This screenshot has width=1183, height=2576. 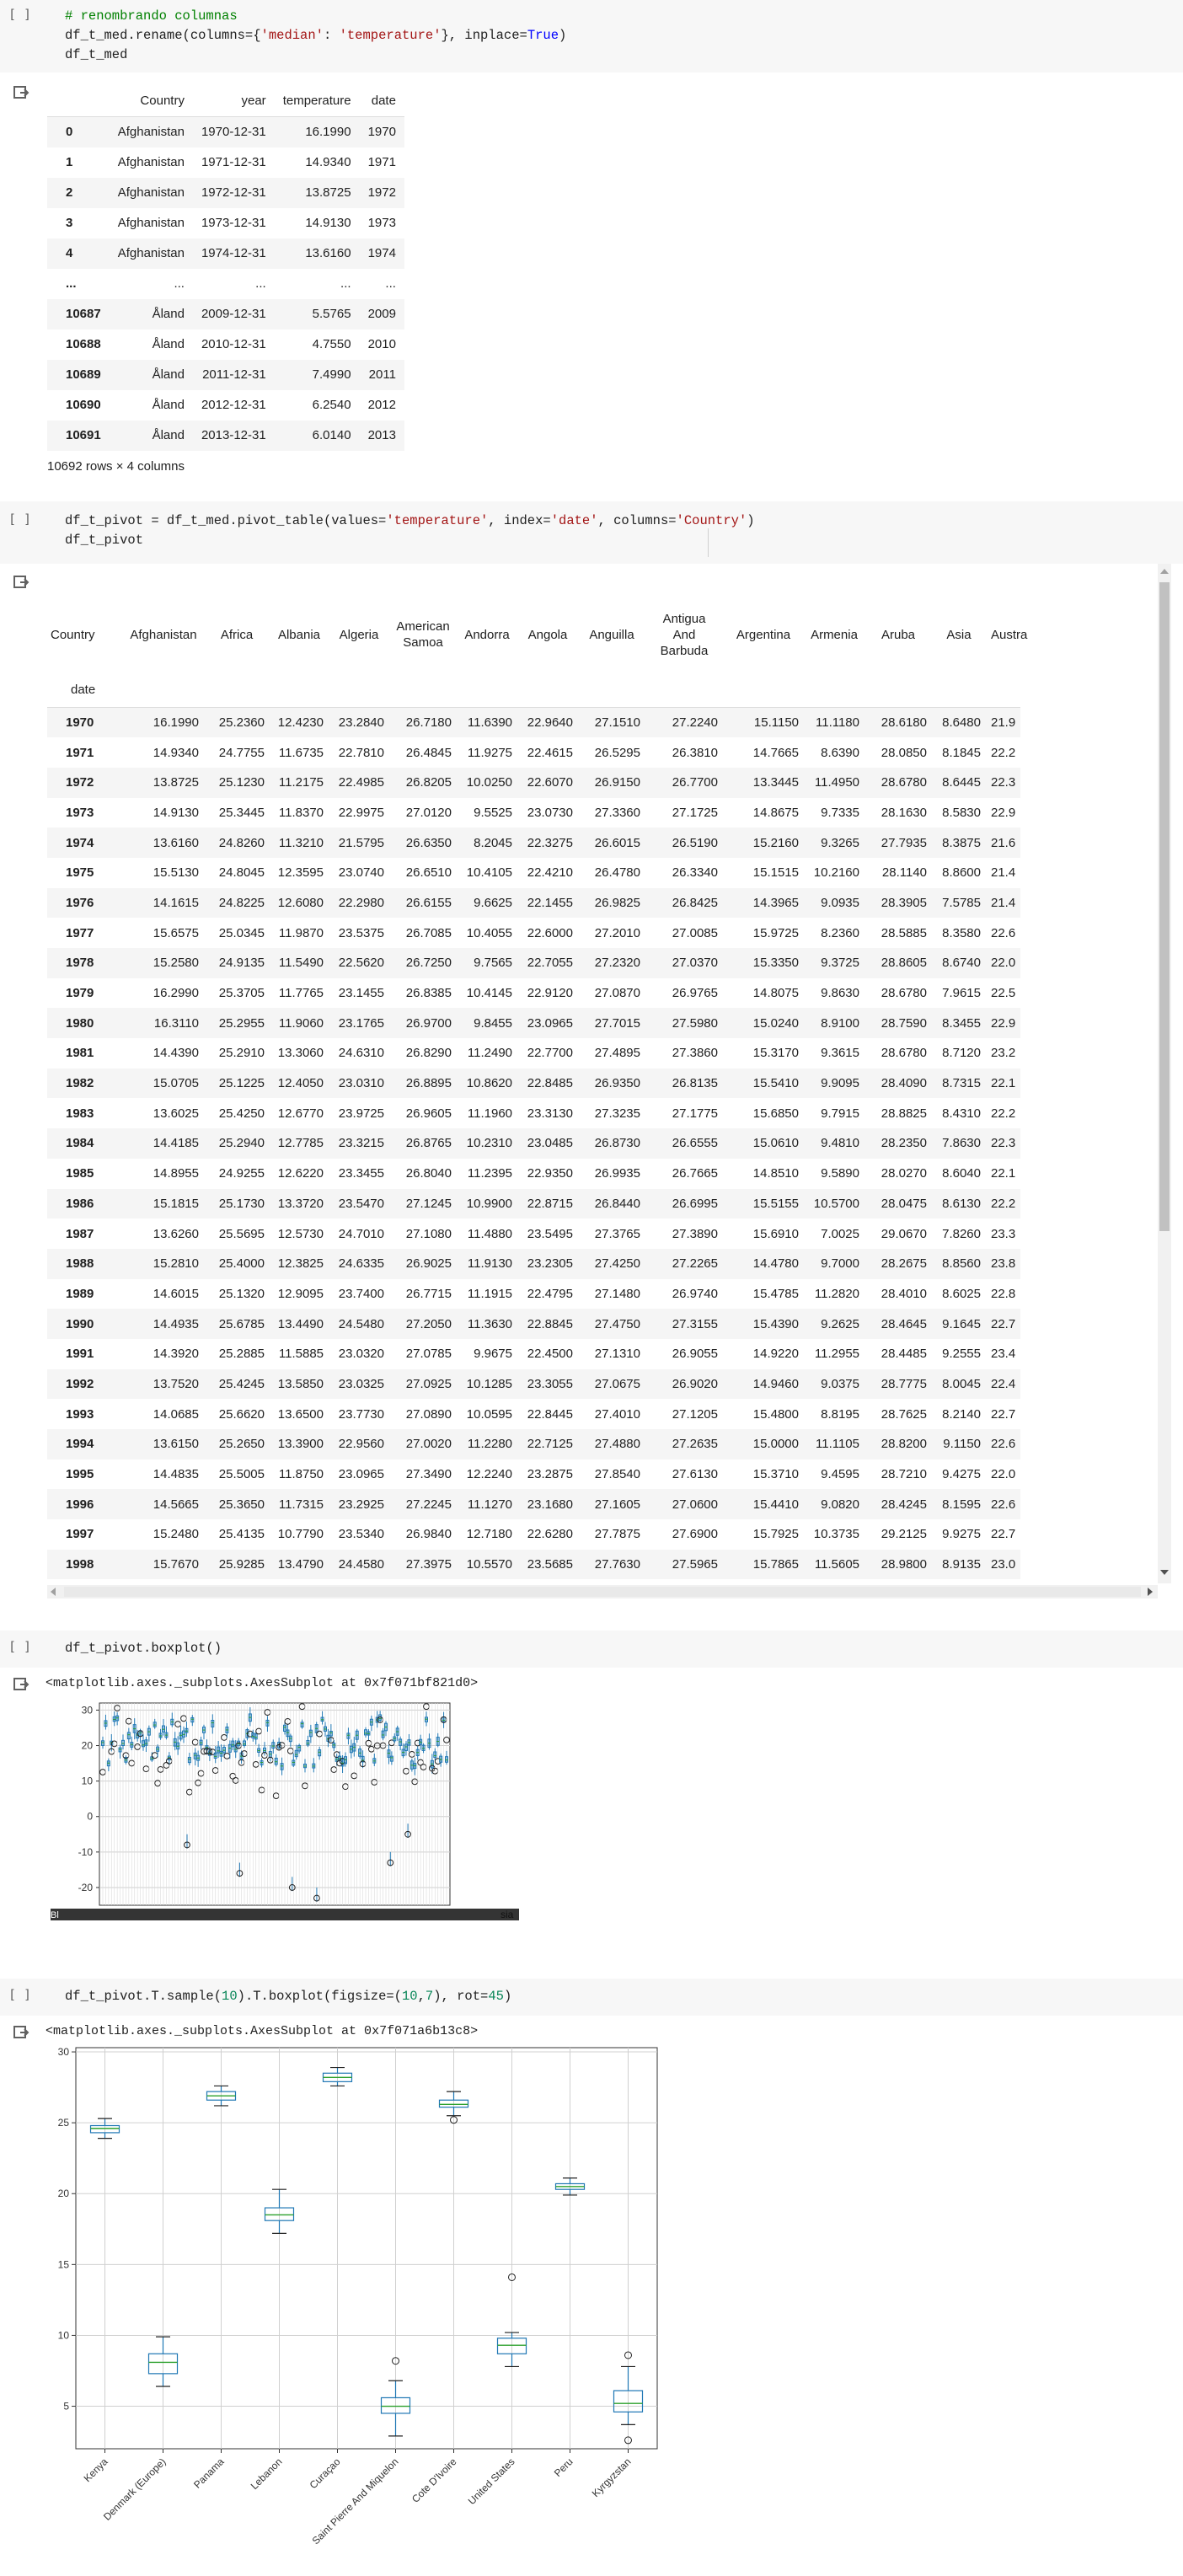 What do you see at coordinates (176, 752) in the screenshot?
I see `table-cell: 14.9340` at bounding box center [176, 752].